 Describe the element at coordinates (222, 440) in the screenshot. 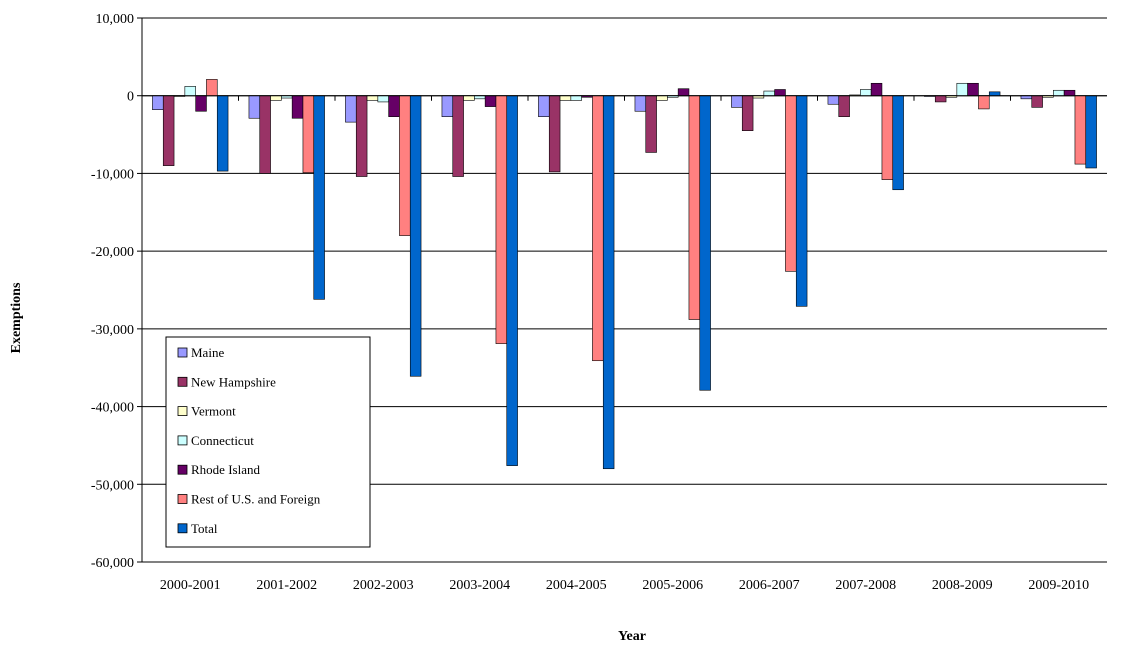

I see `legend-label: Connecticut` at that location.